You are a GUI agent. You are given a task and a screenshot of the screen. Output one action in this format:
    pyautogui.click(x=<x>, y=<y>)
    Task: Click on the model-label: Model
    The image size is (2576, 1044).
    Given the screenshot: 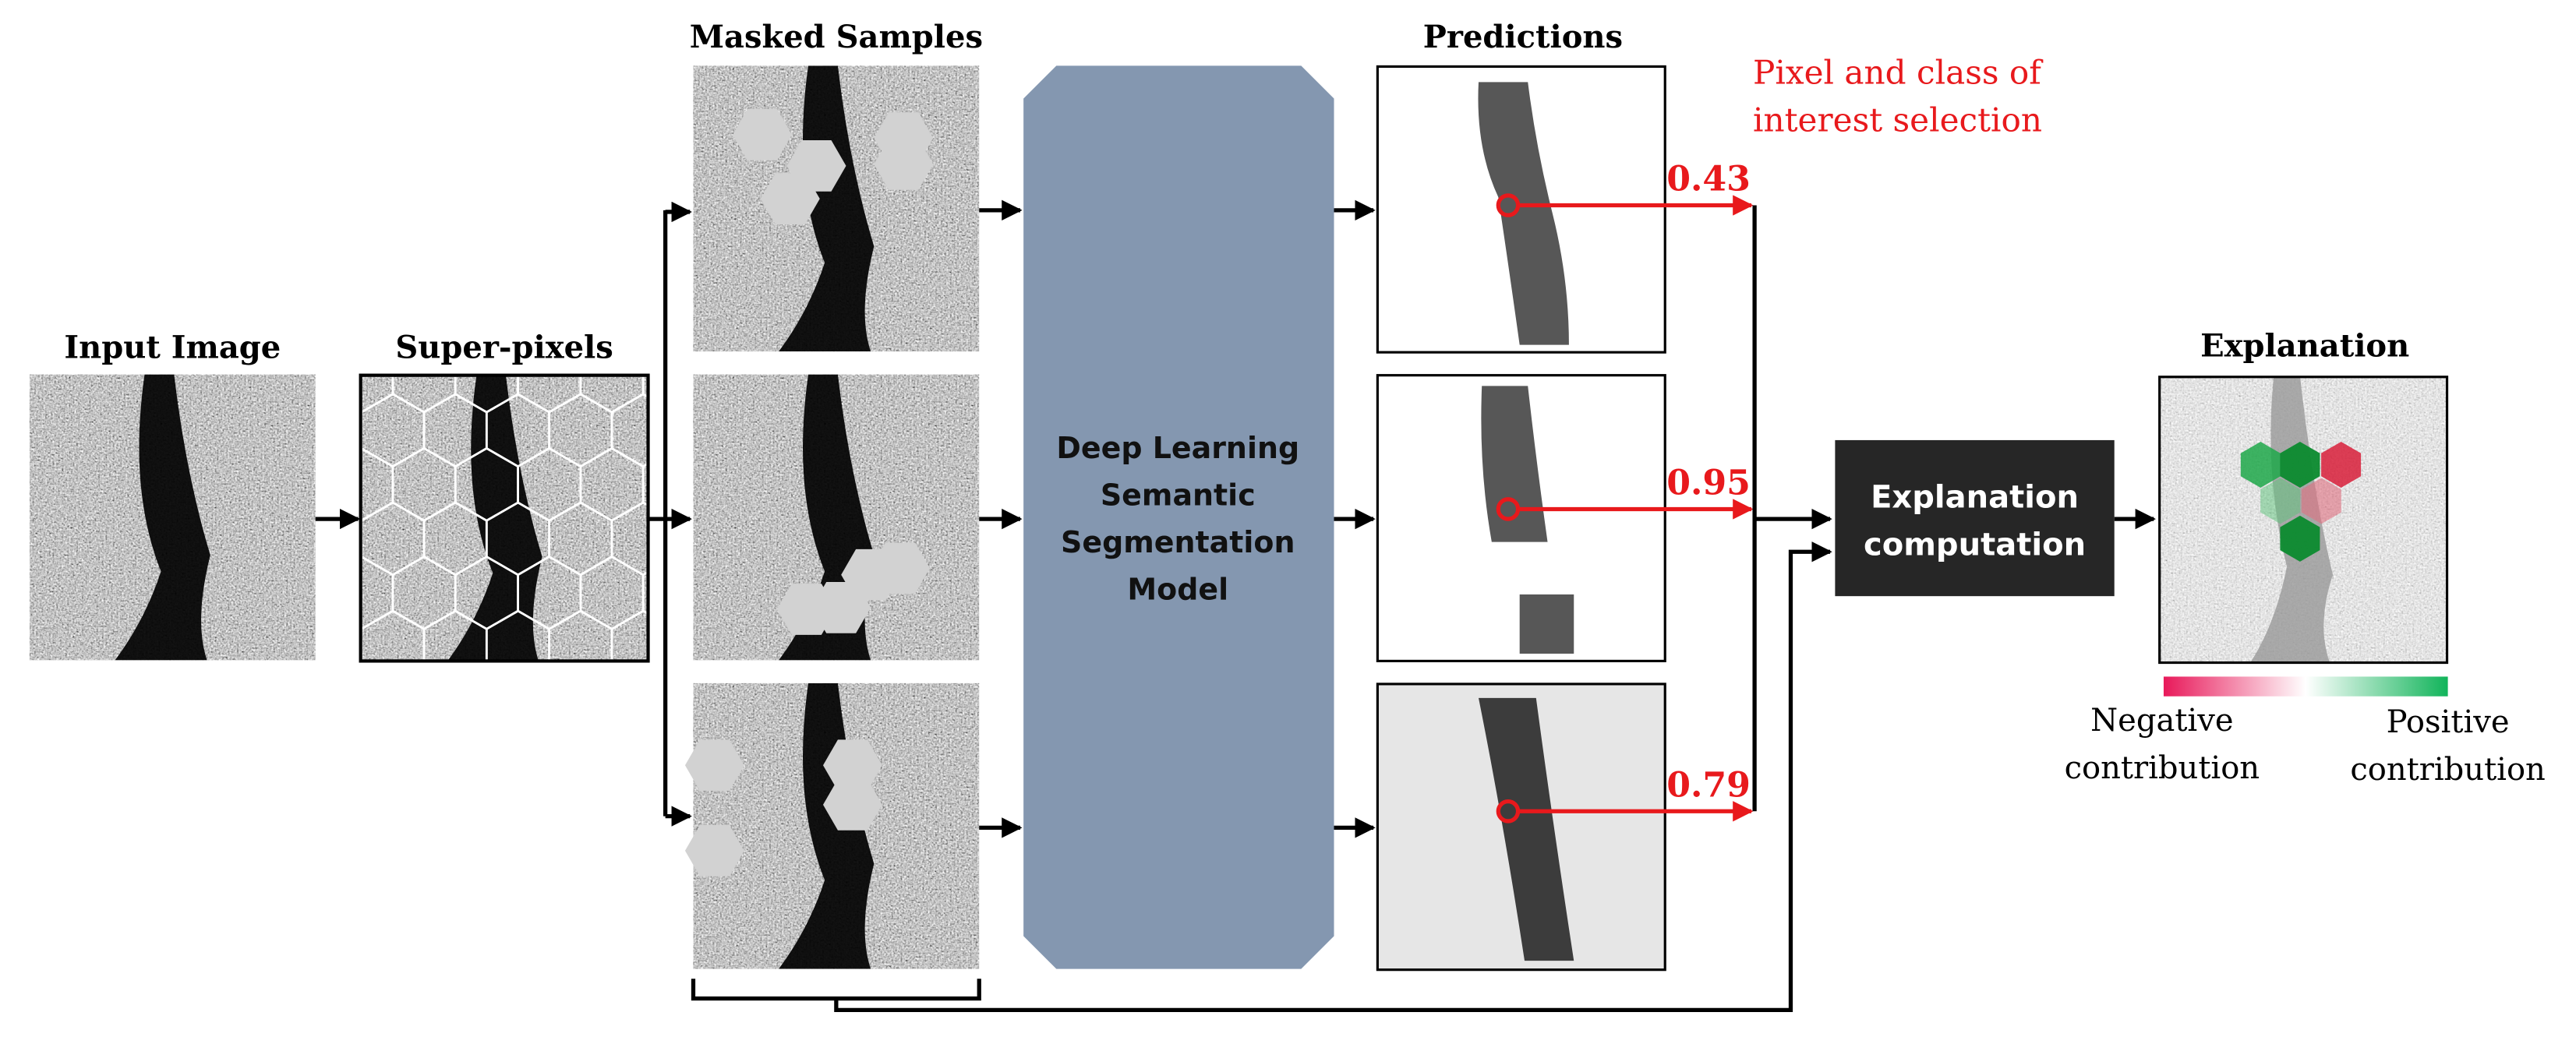 What is the action you would take?
    pyautogui.click(x=1177, y=590)
    